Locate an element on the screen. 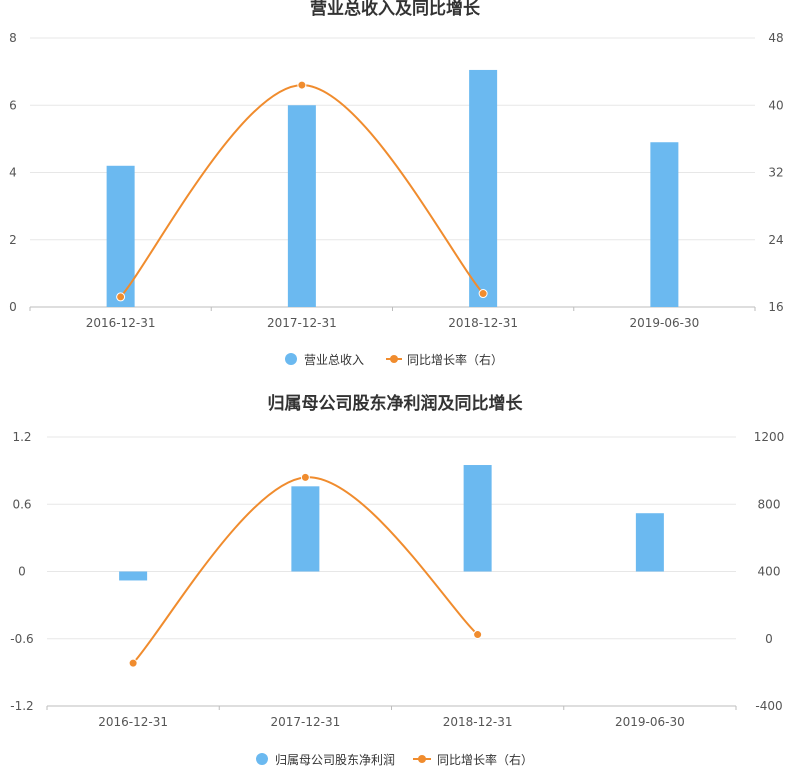 The width and height of the screenshot is (791, 770). chart-2-title: 归属母公司股东净利润及同比增长 is located at coordinates (396, 403).